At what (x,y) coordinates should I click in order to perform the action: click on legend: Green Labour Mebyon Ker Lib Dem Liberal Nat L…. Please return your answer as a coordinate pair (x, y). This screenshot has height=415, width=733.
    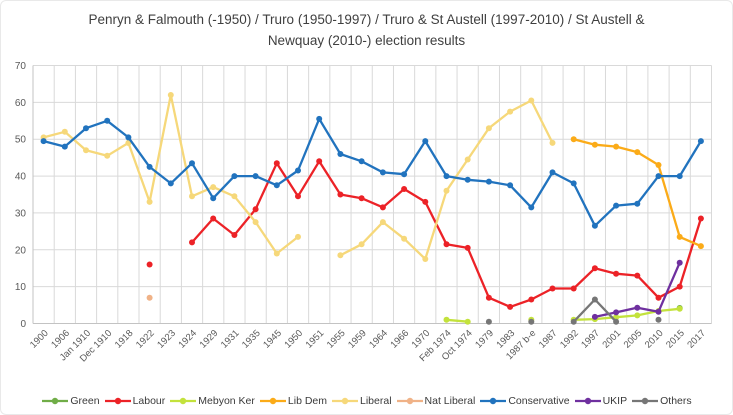
    Looking at the image, I should click on (366, 401).